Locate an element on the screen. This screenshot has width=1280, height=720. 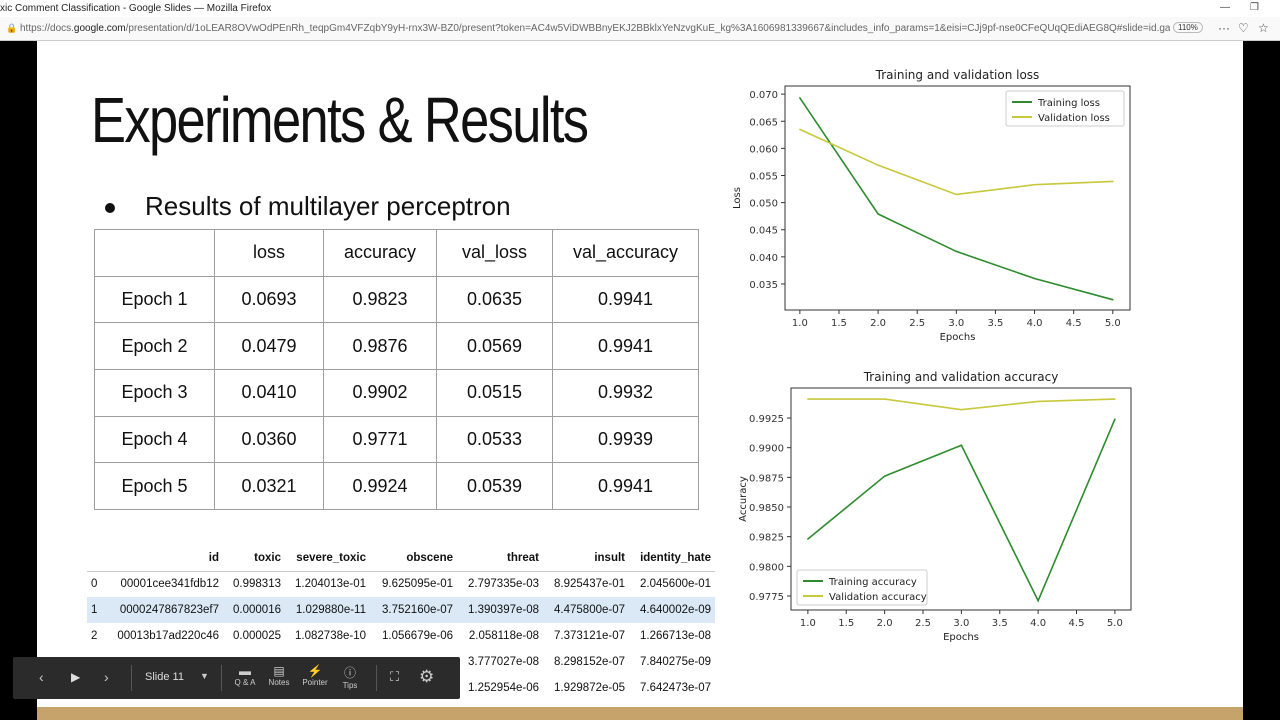
qa-button: ▬ Q & A is located at coordinates (245, 675).